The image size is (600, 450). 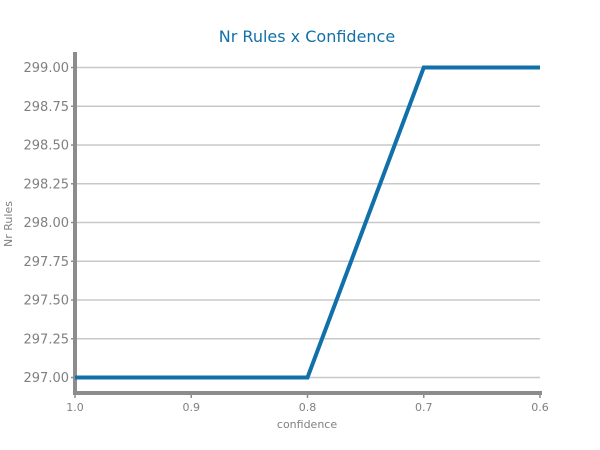 What do you see at coordinates (424, 407) in the screenshot?
I see `x-tick-label: 0.7` at bounding box center [424, 407].